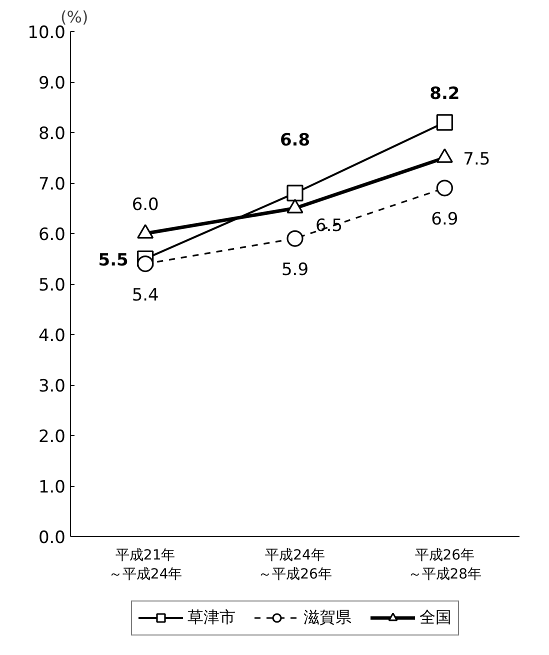  What do you see at coordinates (212, 617) in the screenshot?
I see `legend-label: 草津市` at bounding box center [212, 617].